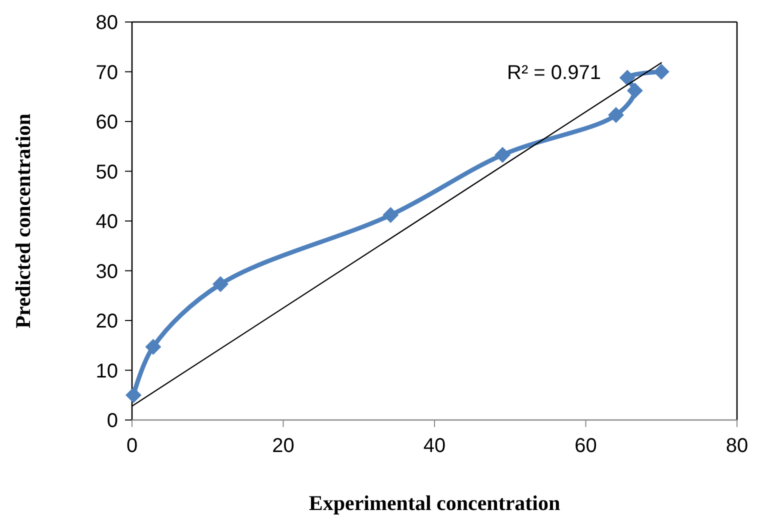 The height and width of the screenshot is (526, 758). What do you see at coordinates (107, 73) in the screenshot?
I see `y-tick-label: 70` at bounding box center [107, 73].